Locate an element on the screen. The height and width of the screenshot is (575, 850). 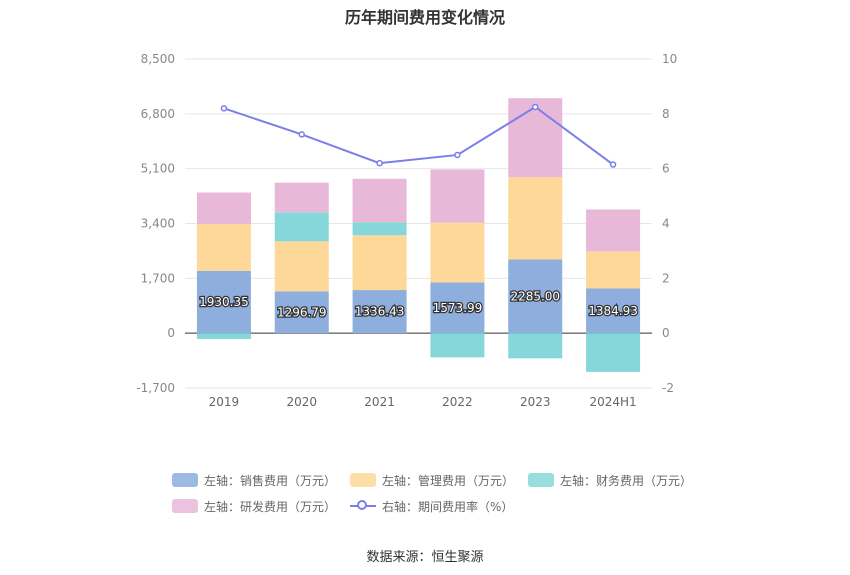
left-axis-tick-label: 6,800 is located at coordinates (158, 114).